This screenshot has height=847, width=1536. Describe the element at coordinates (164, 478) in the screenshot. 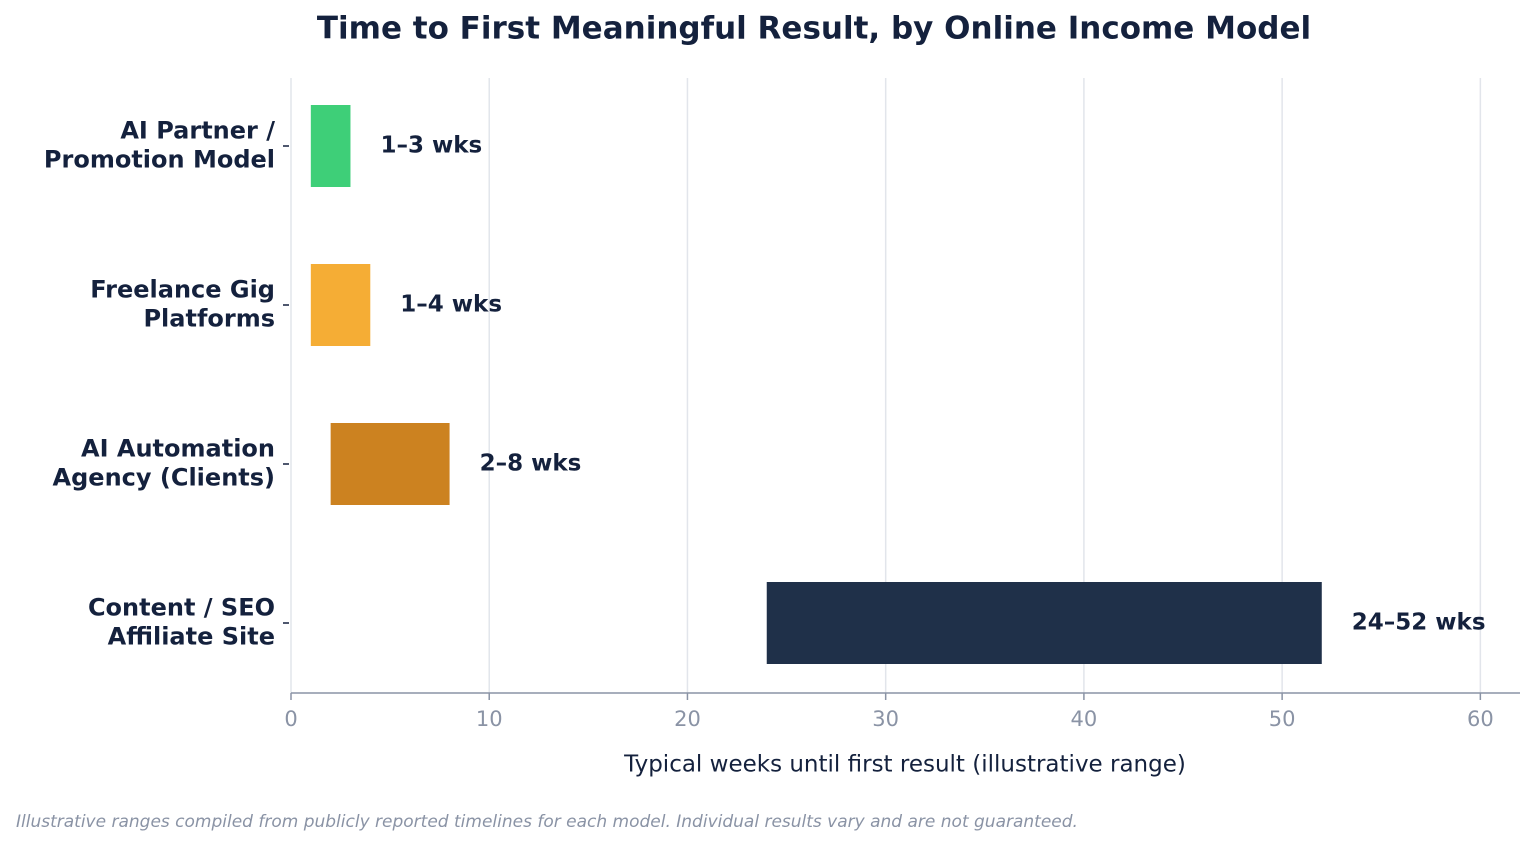

I see `y-tick-label: Agency (Clients)` at that location.